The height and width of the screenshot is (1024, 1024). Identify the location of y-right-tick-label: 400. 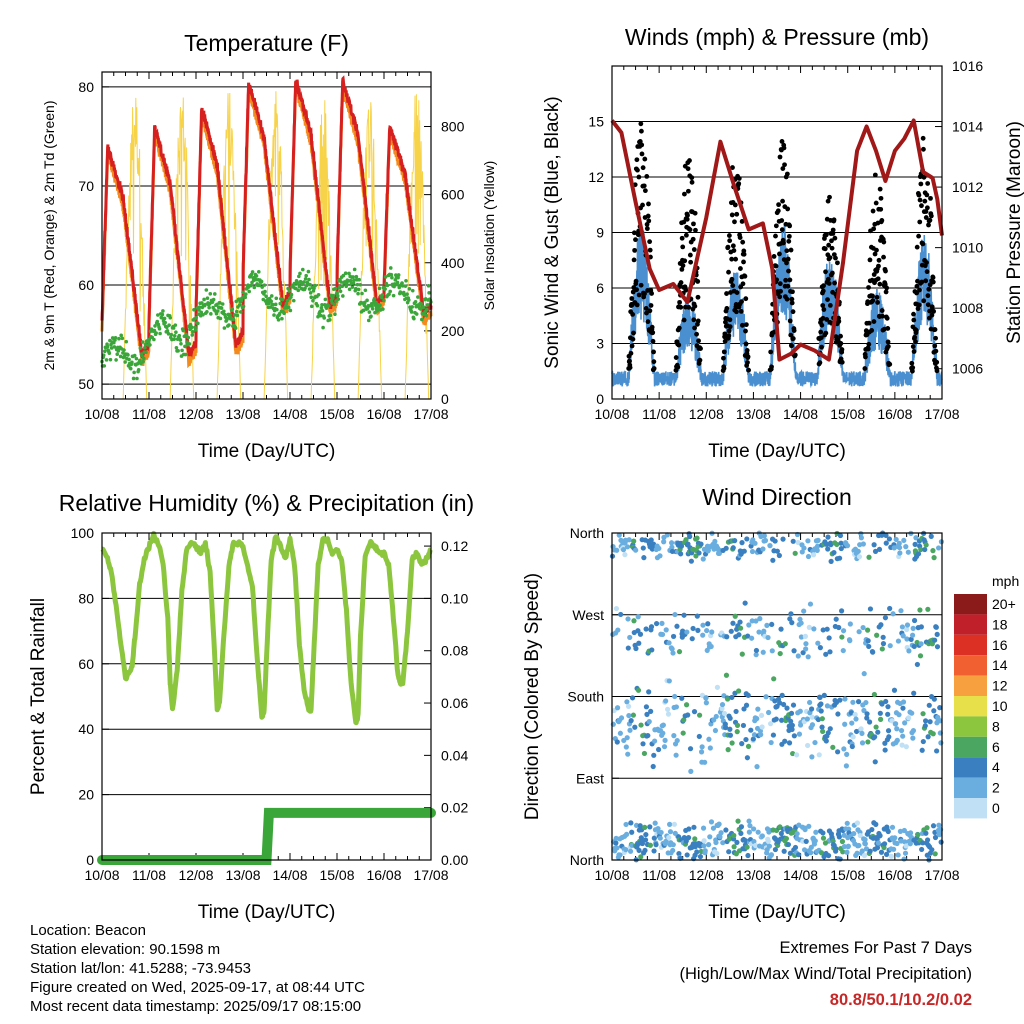
(453, 263).